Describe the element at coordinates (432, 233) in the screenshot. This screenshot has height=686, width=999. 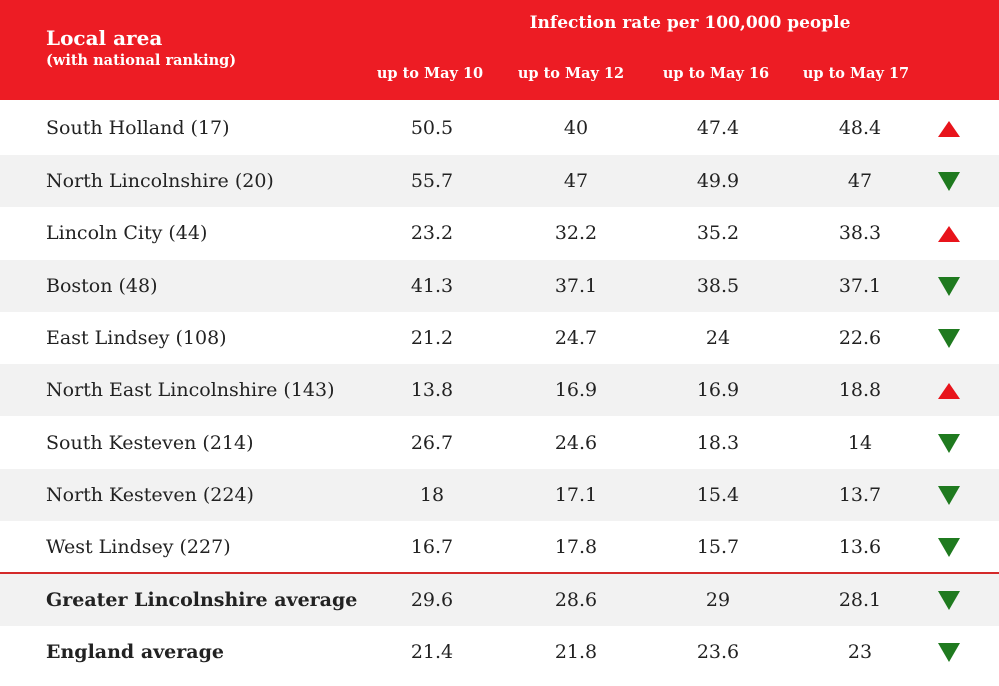
I see `rate-value: 23.2` at that location.